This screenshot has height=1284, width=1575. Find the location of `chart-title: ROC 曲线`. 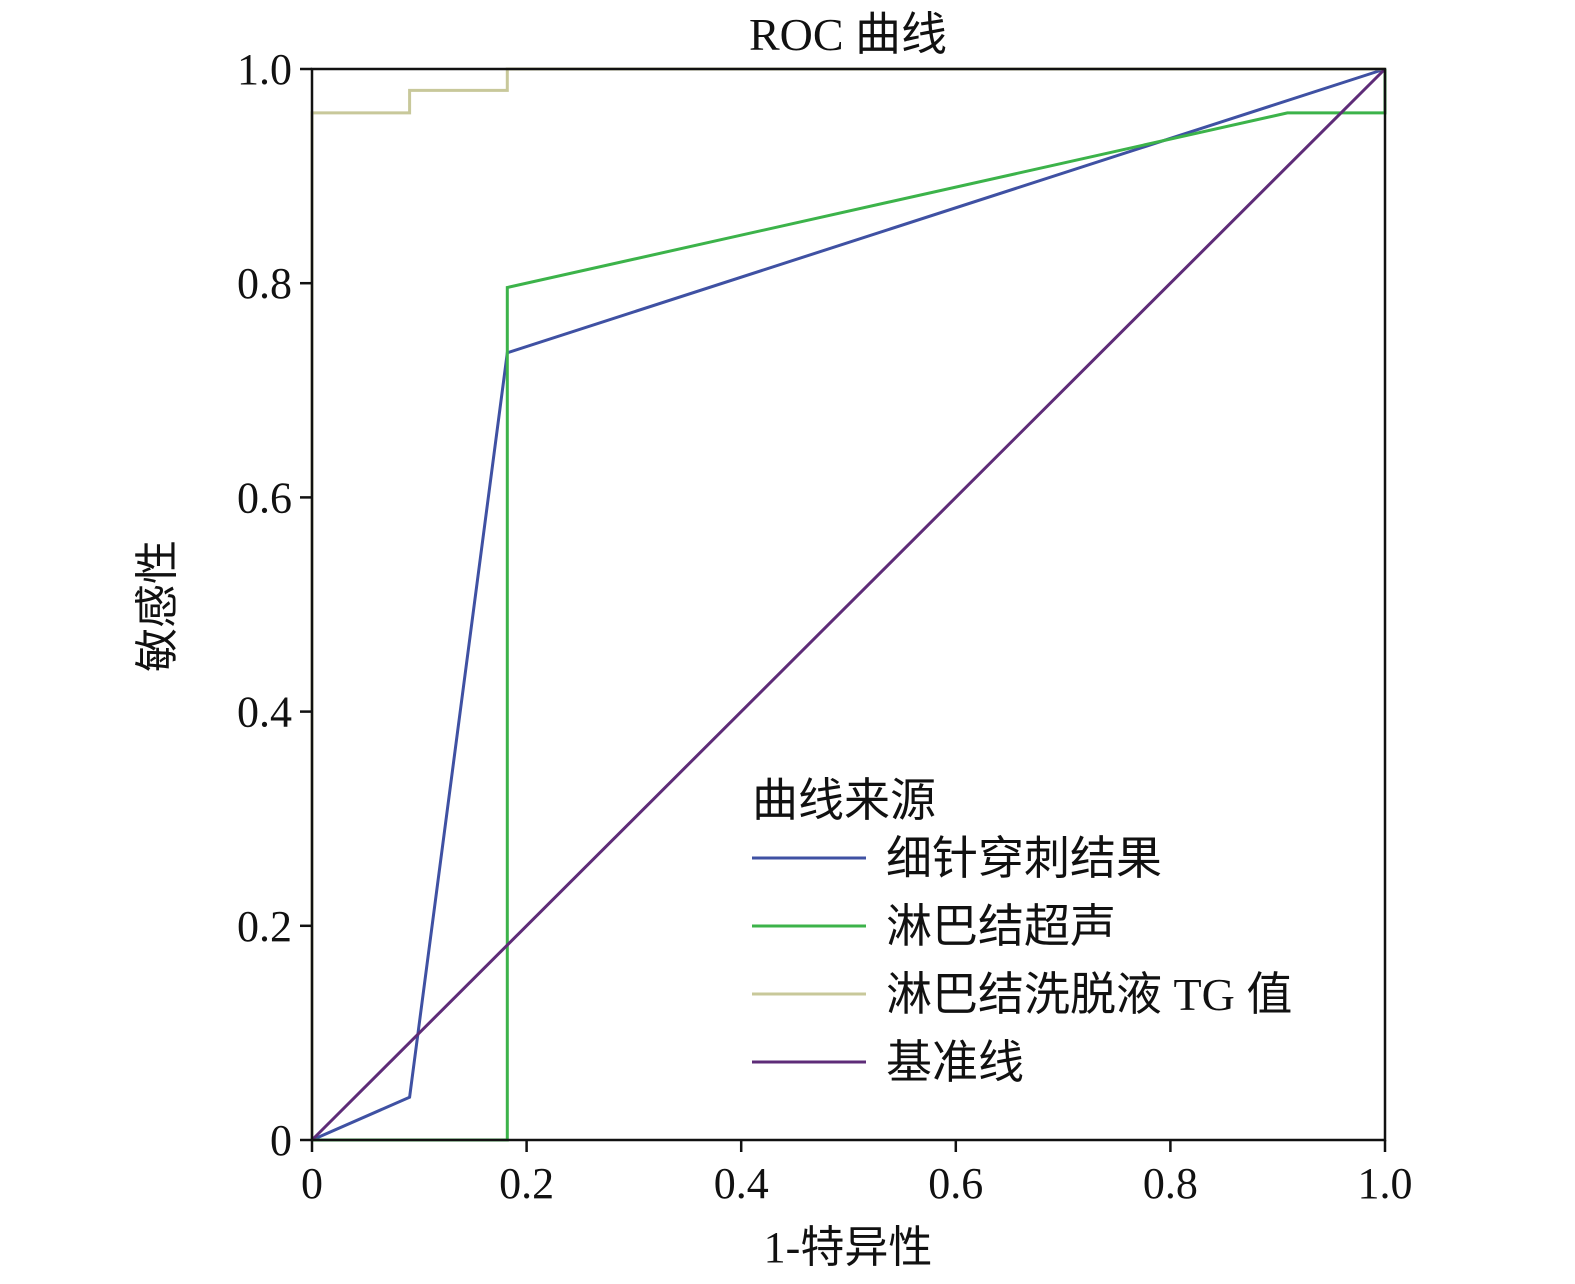

chart-title: ROC 曲线 is located at coordinates (848, 34).